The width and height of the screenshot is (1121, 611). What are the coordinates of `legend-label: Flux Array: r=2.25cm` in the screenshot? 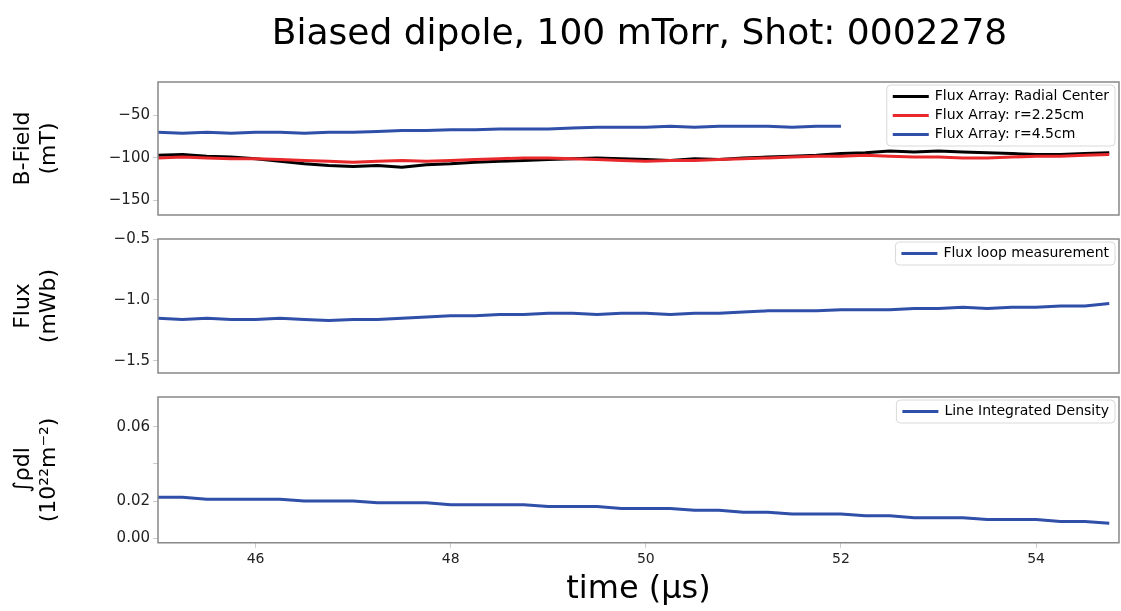 It's located at (1009, 114).